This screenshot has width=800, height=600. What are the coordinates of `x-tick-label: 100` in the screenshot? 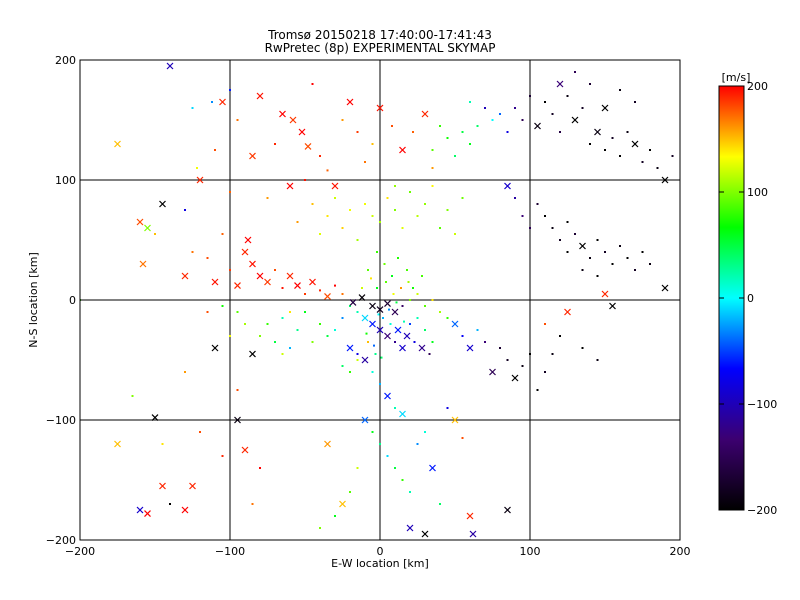 It's located at (530, 551).